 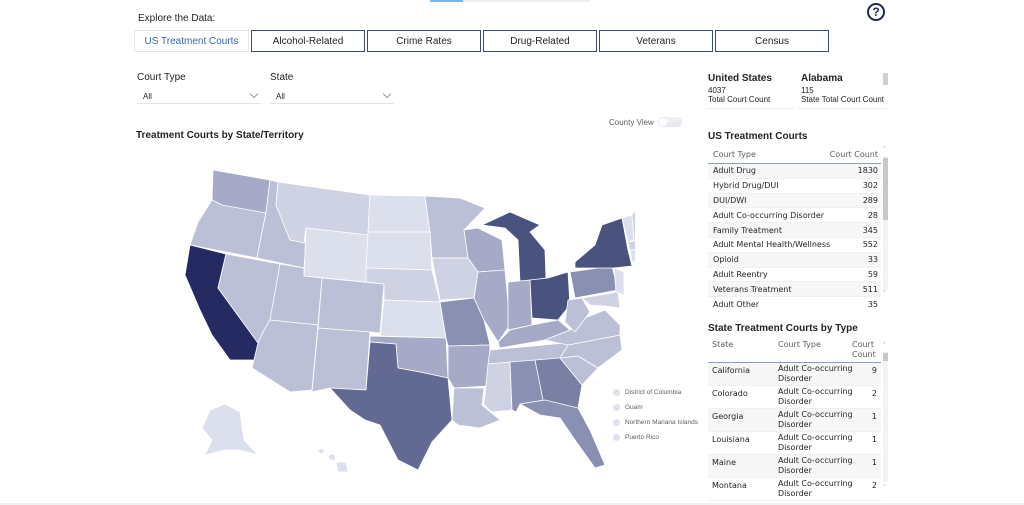 What do you see at coordinates (822, 78) in the screenshot?
I see `card-title: Alabama` at bounding box center [822, 78].